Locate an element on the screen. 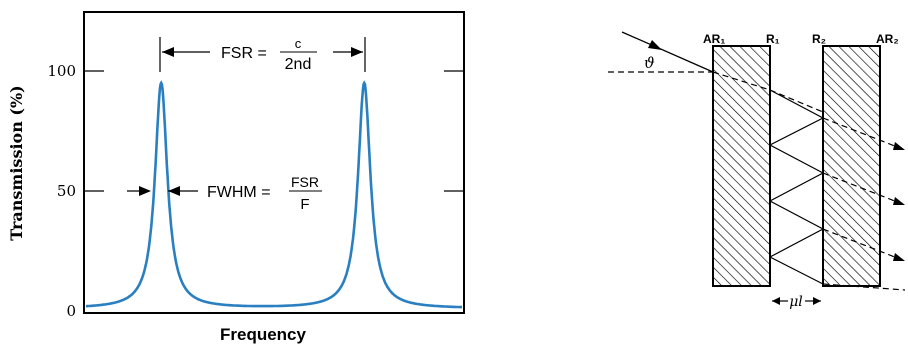  fsr-left-arrowhead is located at coordinates (168, 52).